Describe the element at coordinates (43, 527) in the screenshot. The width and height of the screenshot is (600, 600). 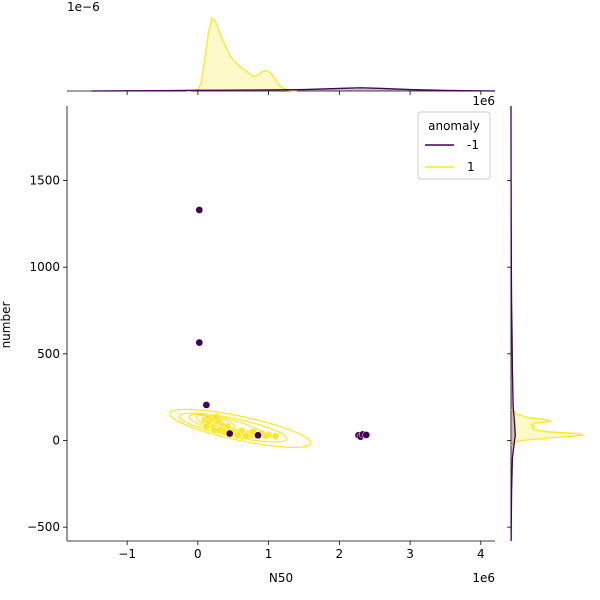
I see `y-tick-label: −500` at that location.